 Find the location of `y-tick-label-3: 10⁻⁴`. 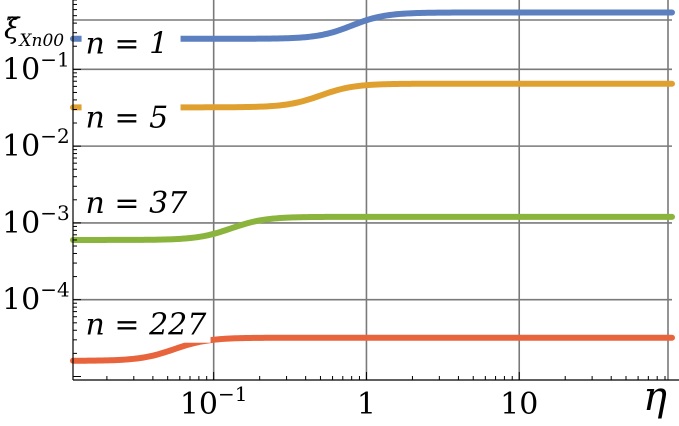

y-tick-label-3: 10⁻⁴ is located at coordinates (36, 298).